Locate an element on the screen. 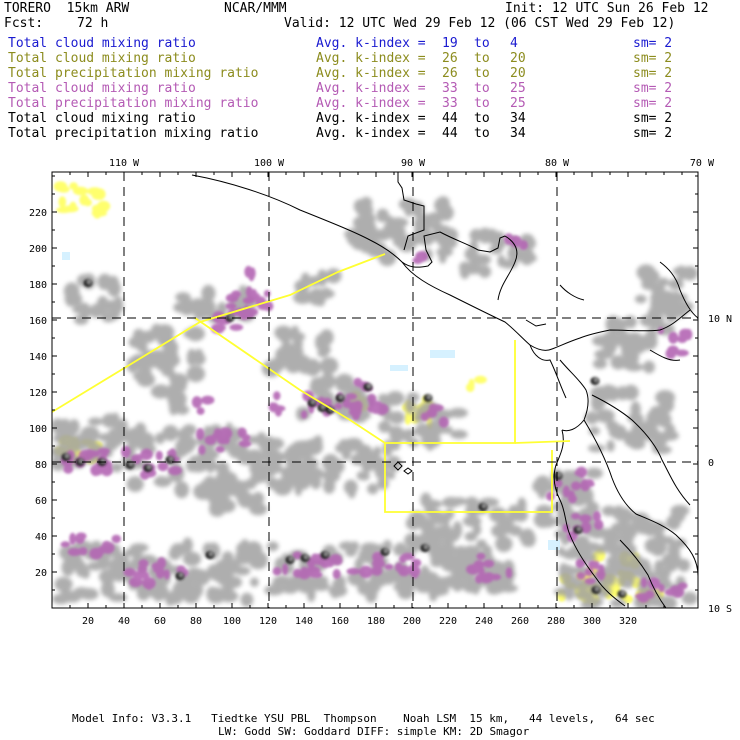  latitude-label: 10 N is located at coordinates (720, 319).